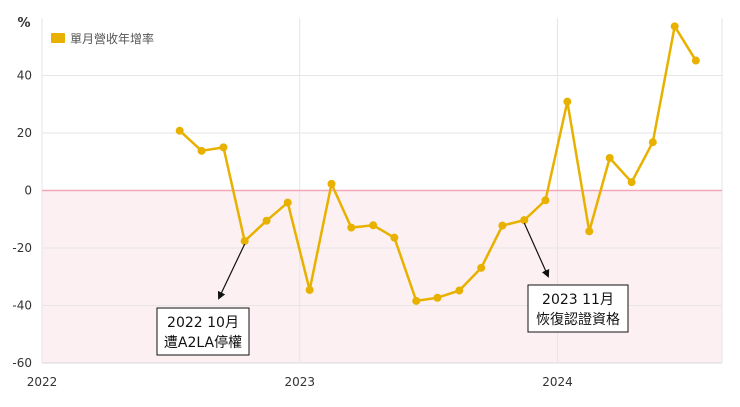  I want to click on legend: 單月營收年增率, so click(102, 38).